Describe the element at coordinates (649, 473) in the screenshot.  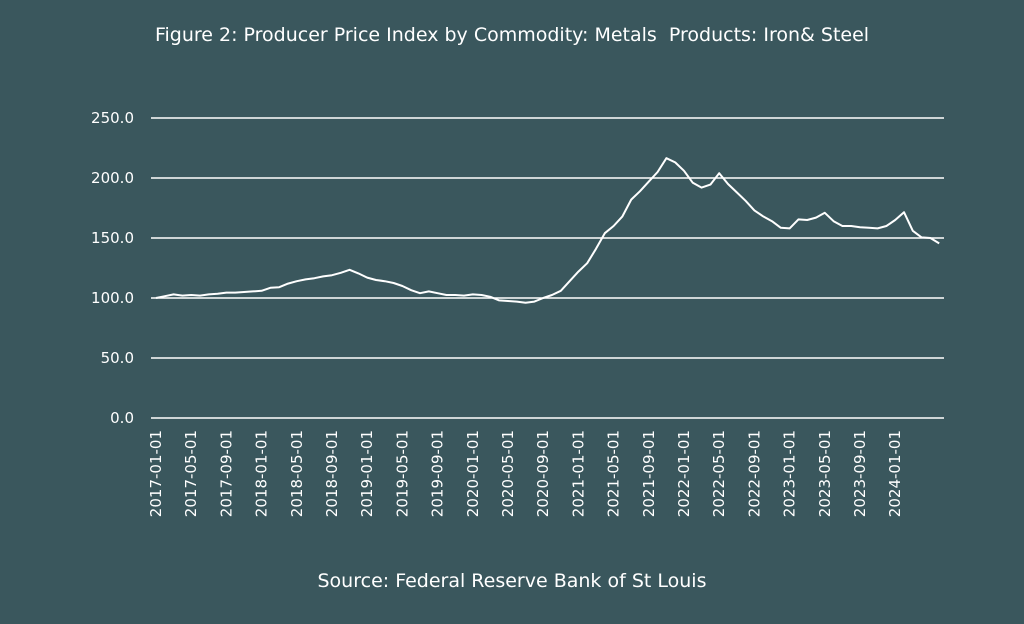
I see `x-tick-label: 2021-09-01` at that location.